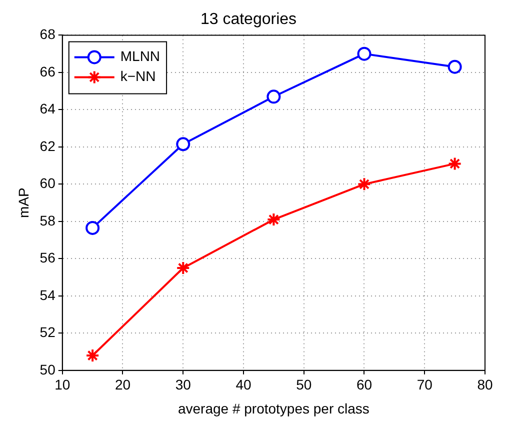 This screenshot has height=430, width=507. Describe the element at coordinates (183, 384) in the screenshot. I see `x-tick-label: 30` at that location.